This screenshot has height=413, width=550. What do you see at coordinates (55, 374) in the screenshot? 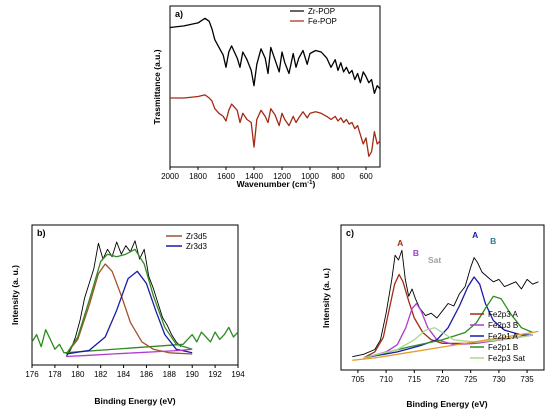
I see `zr3d-x-tick-label: 178` at bounding box center [55, 374].